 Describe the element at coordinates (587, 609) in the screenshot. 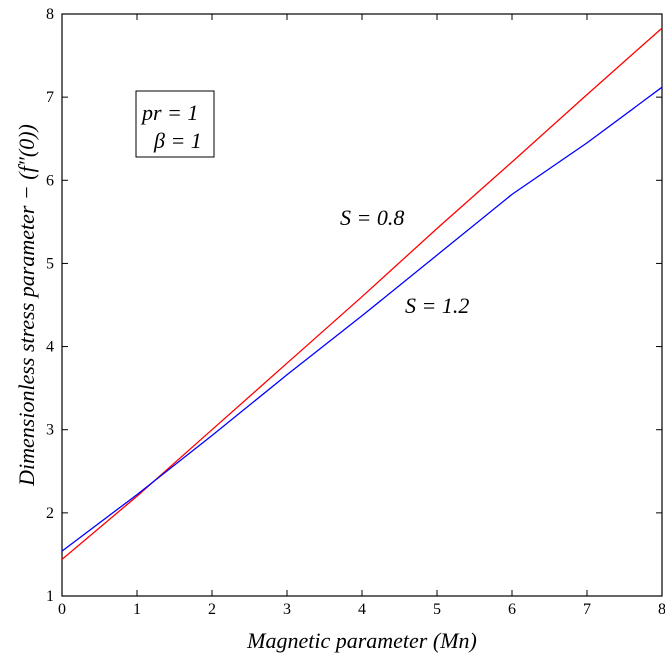

I see `x-tick-label: 7` at that location.